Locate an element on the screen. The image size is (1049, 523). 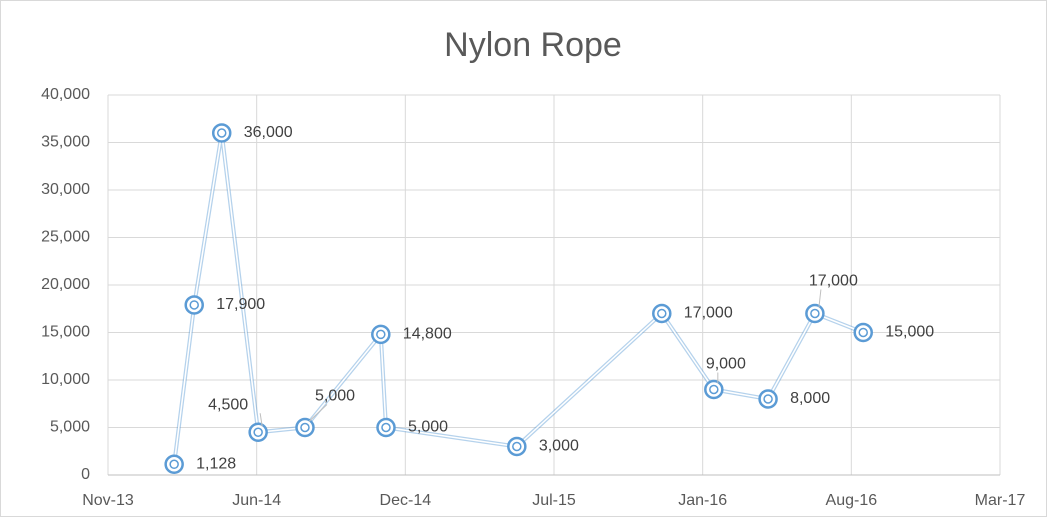
x-tick-label: Jan-16 is located at coordinates (702, 500).